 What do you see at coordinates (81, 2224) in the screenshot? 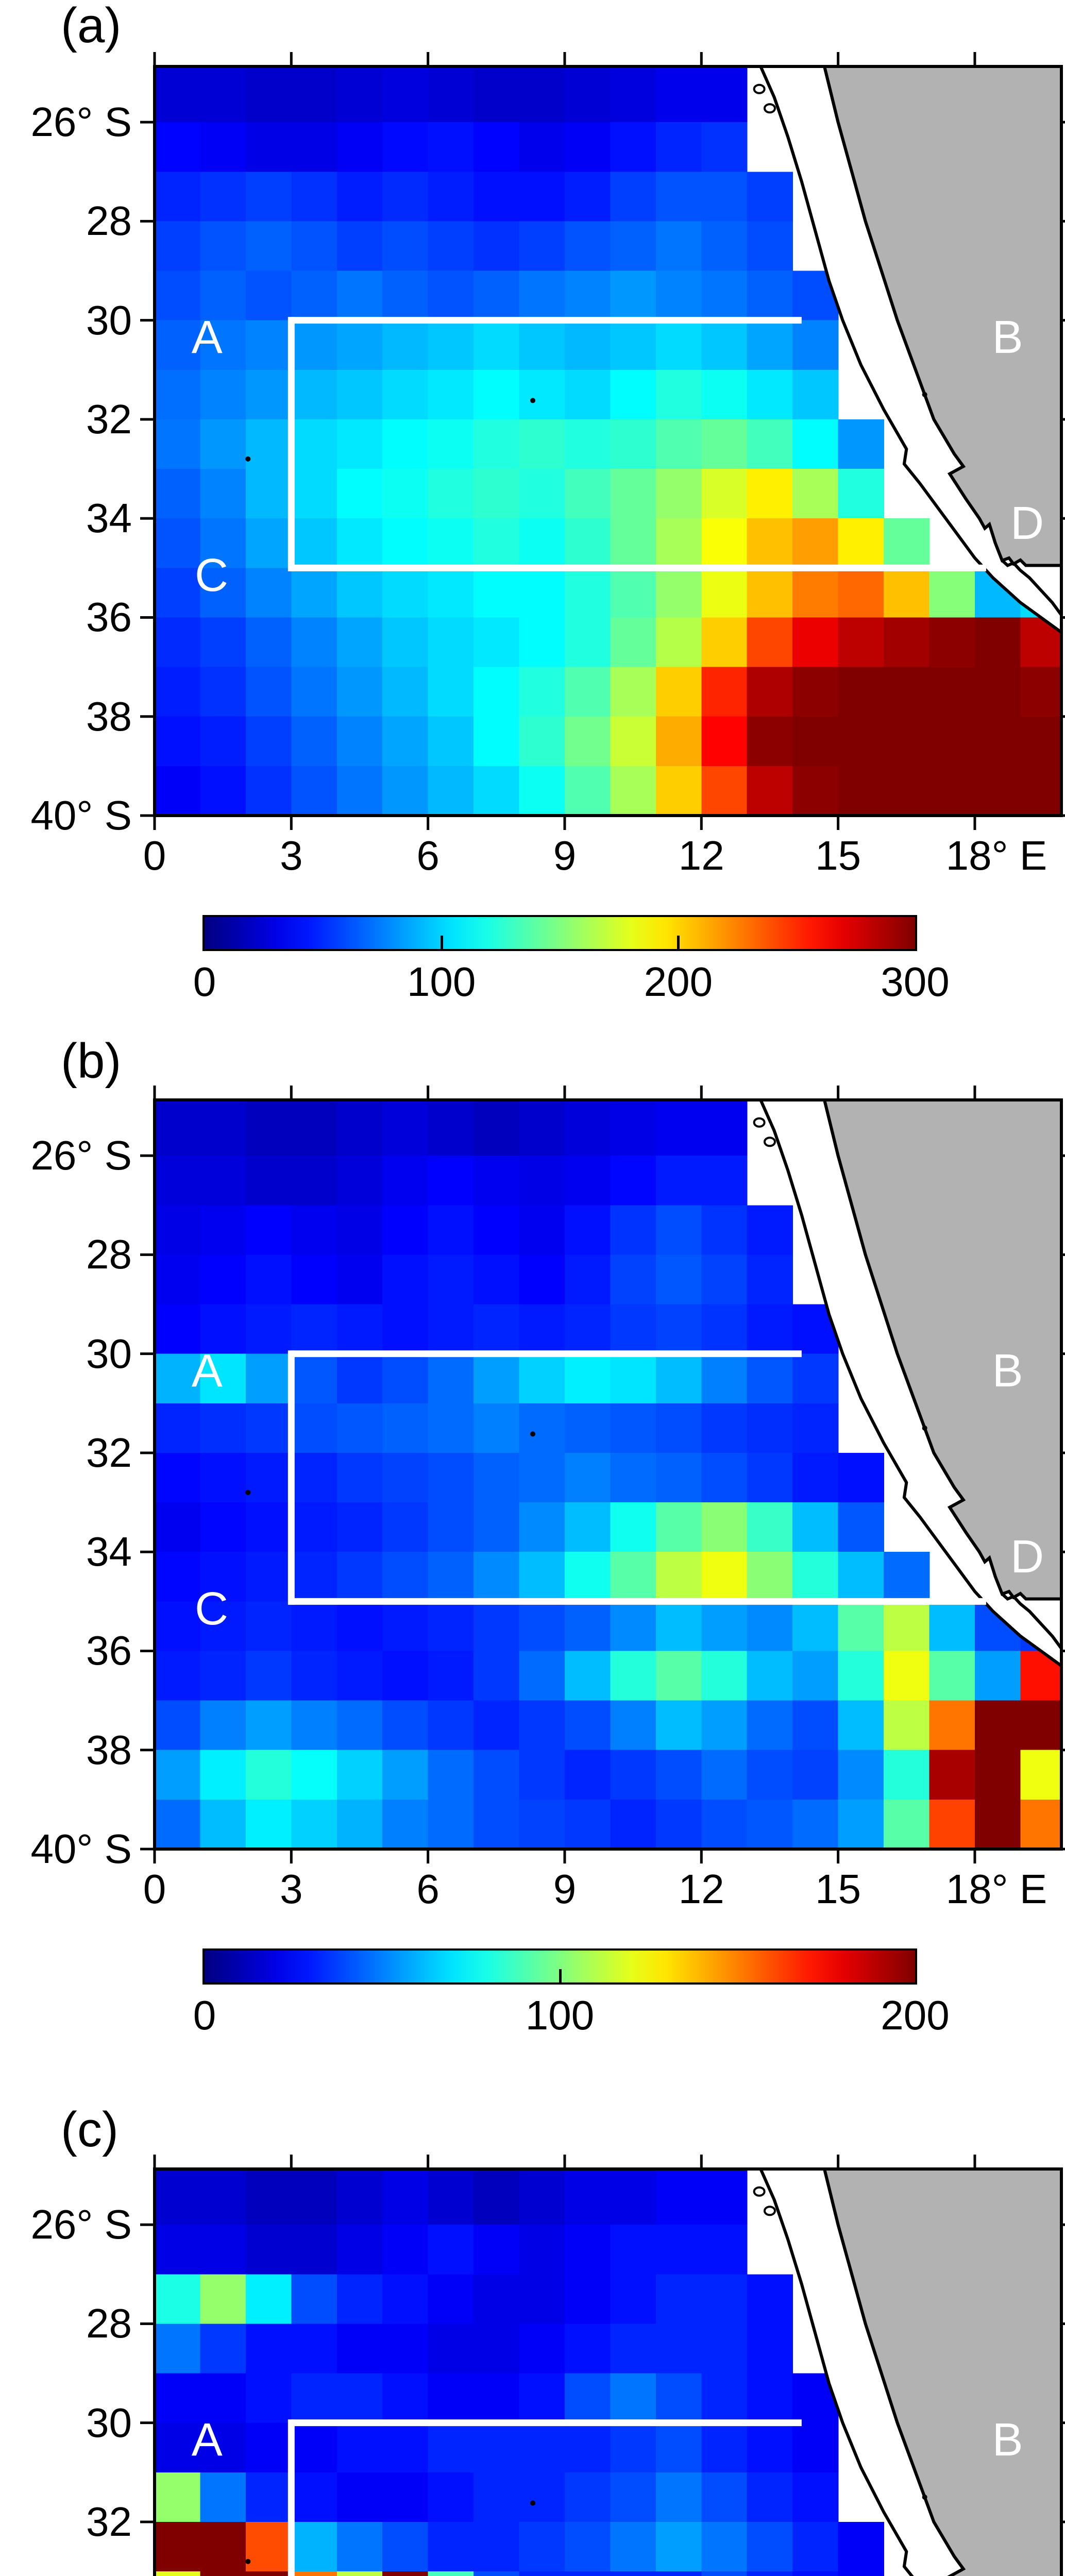
I see `y-tick-label-c-0: 26° S` at bounding box center [81, 2224].